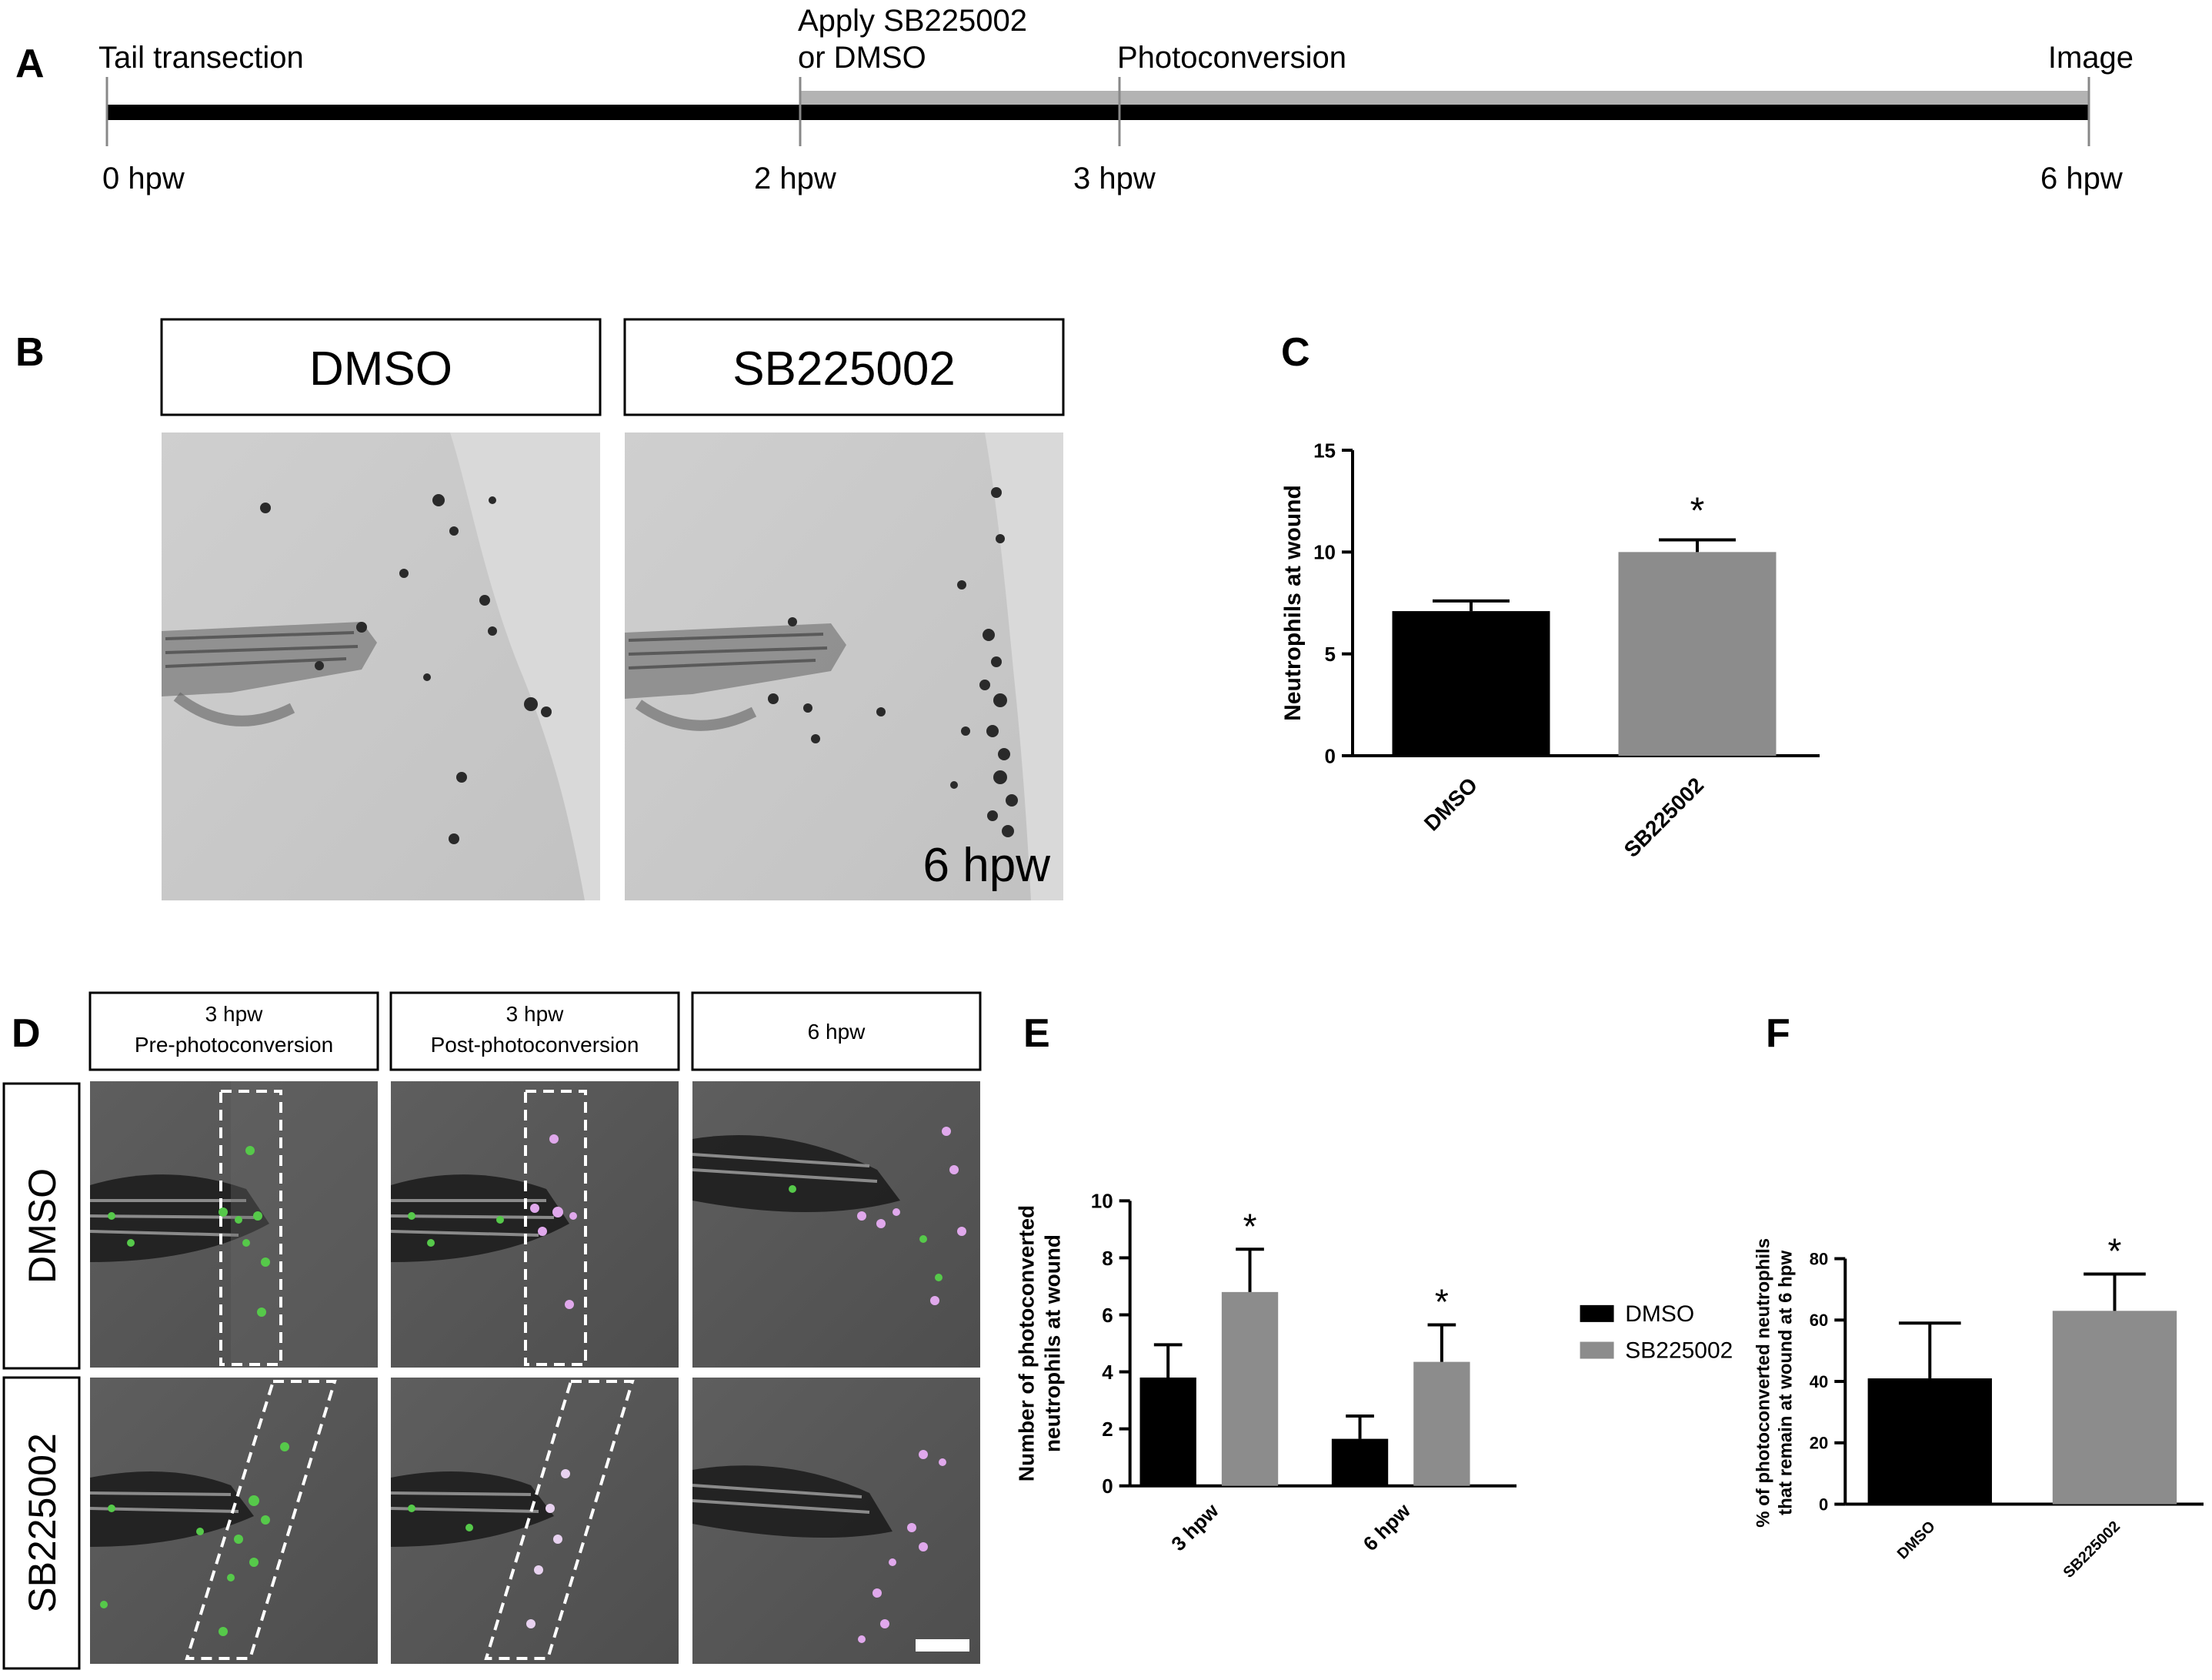  What do you see at coordinates (234, 1014) in the screenshot?
I see `col-header-pre-line1: 3 hpw` at bounding box center [234, 1014].